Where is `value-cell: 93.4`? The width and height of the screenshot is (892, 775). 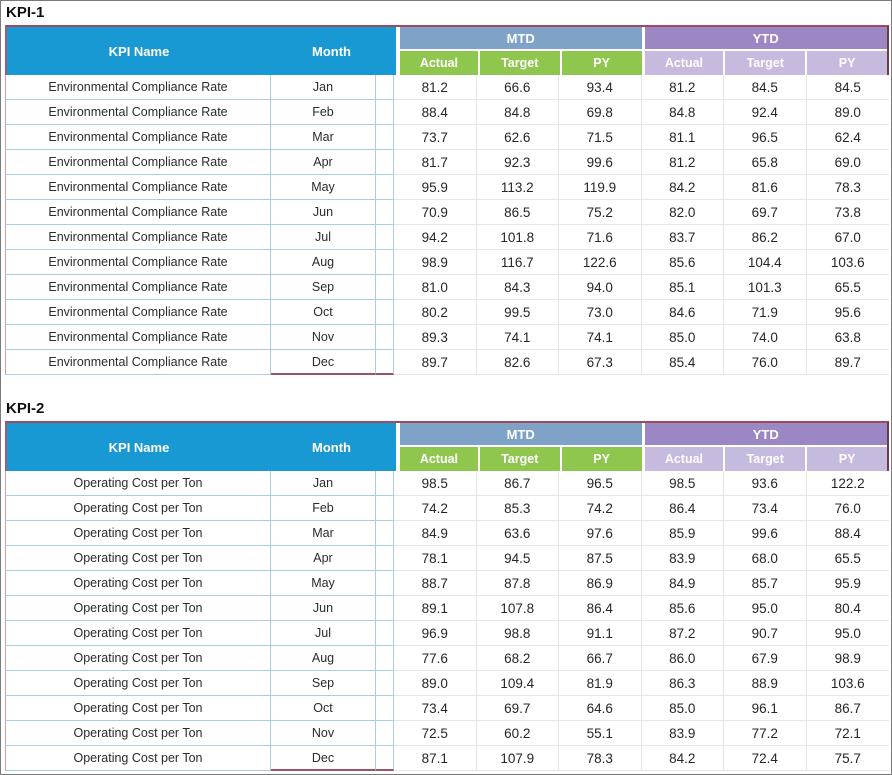 value-cell: 93.4 is located at coordinates (600, 87).